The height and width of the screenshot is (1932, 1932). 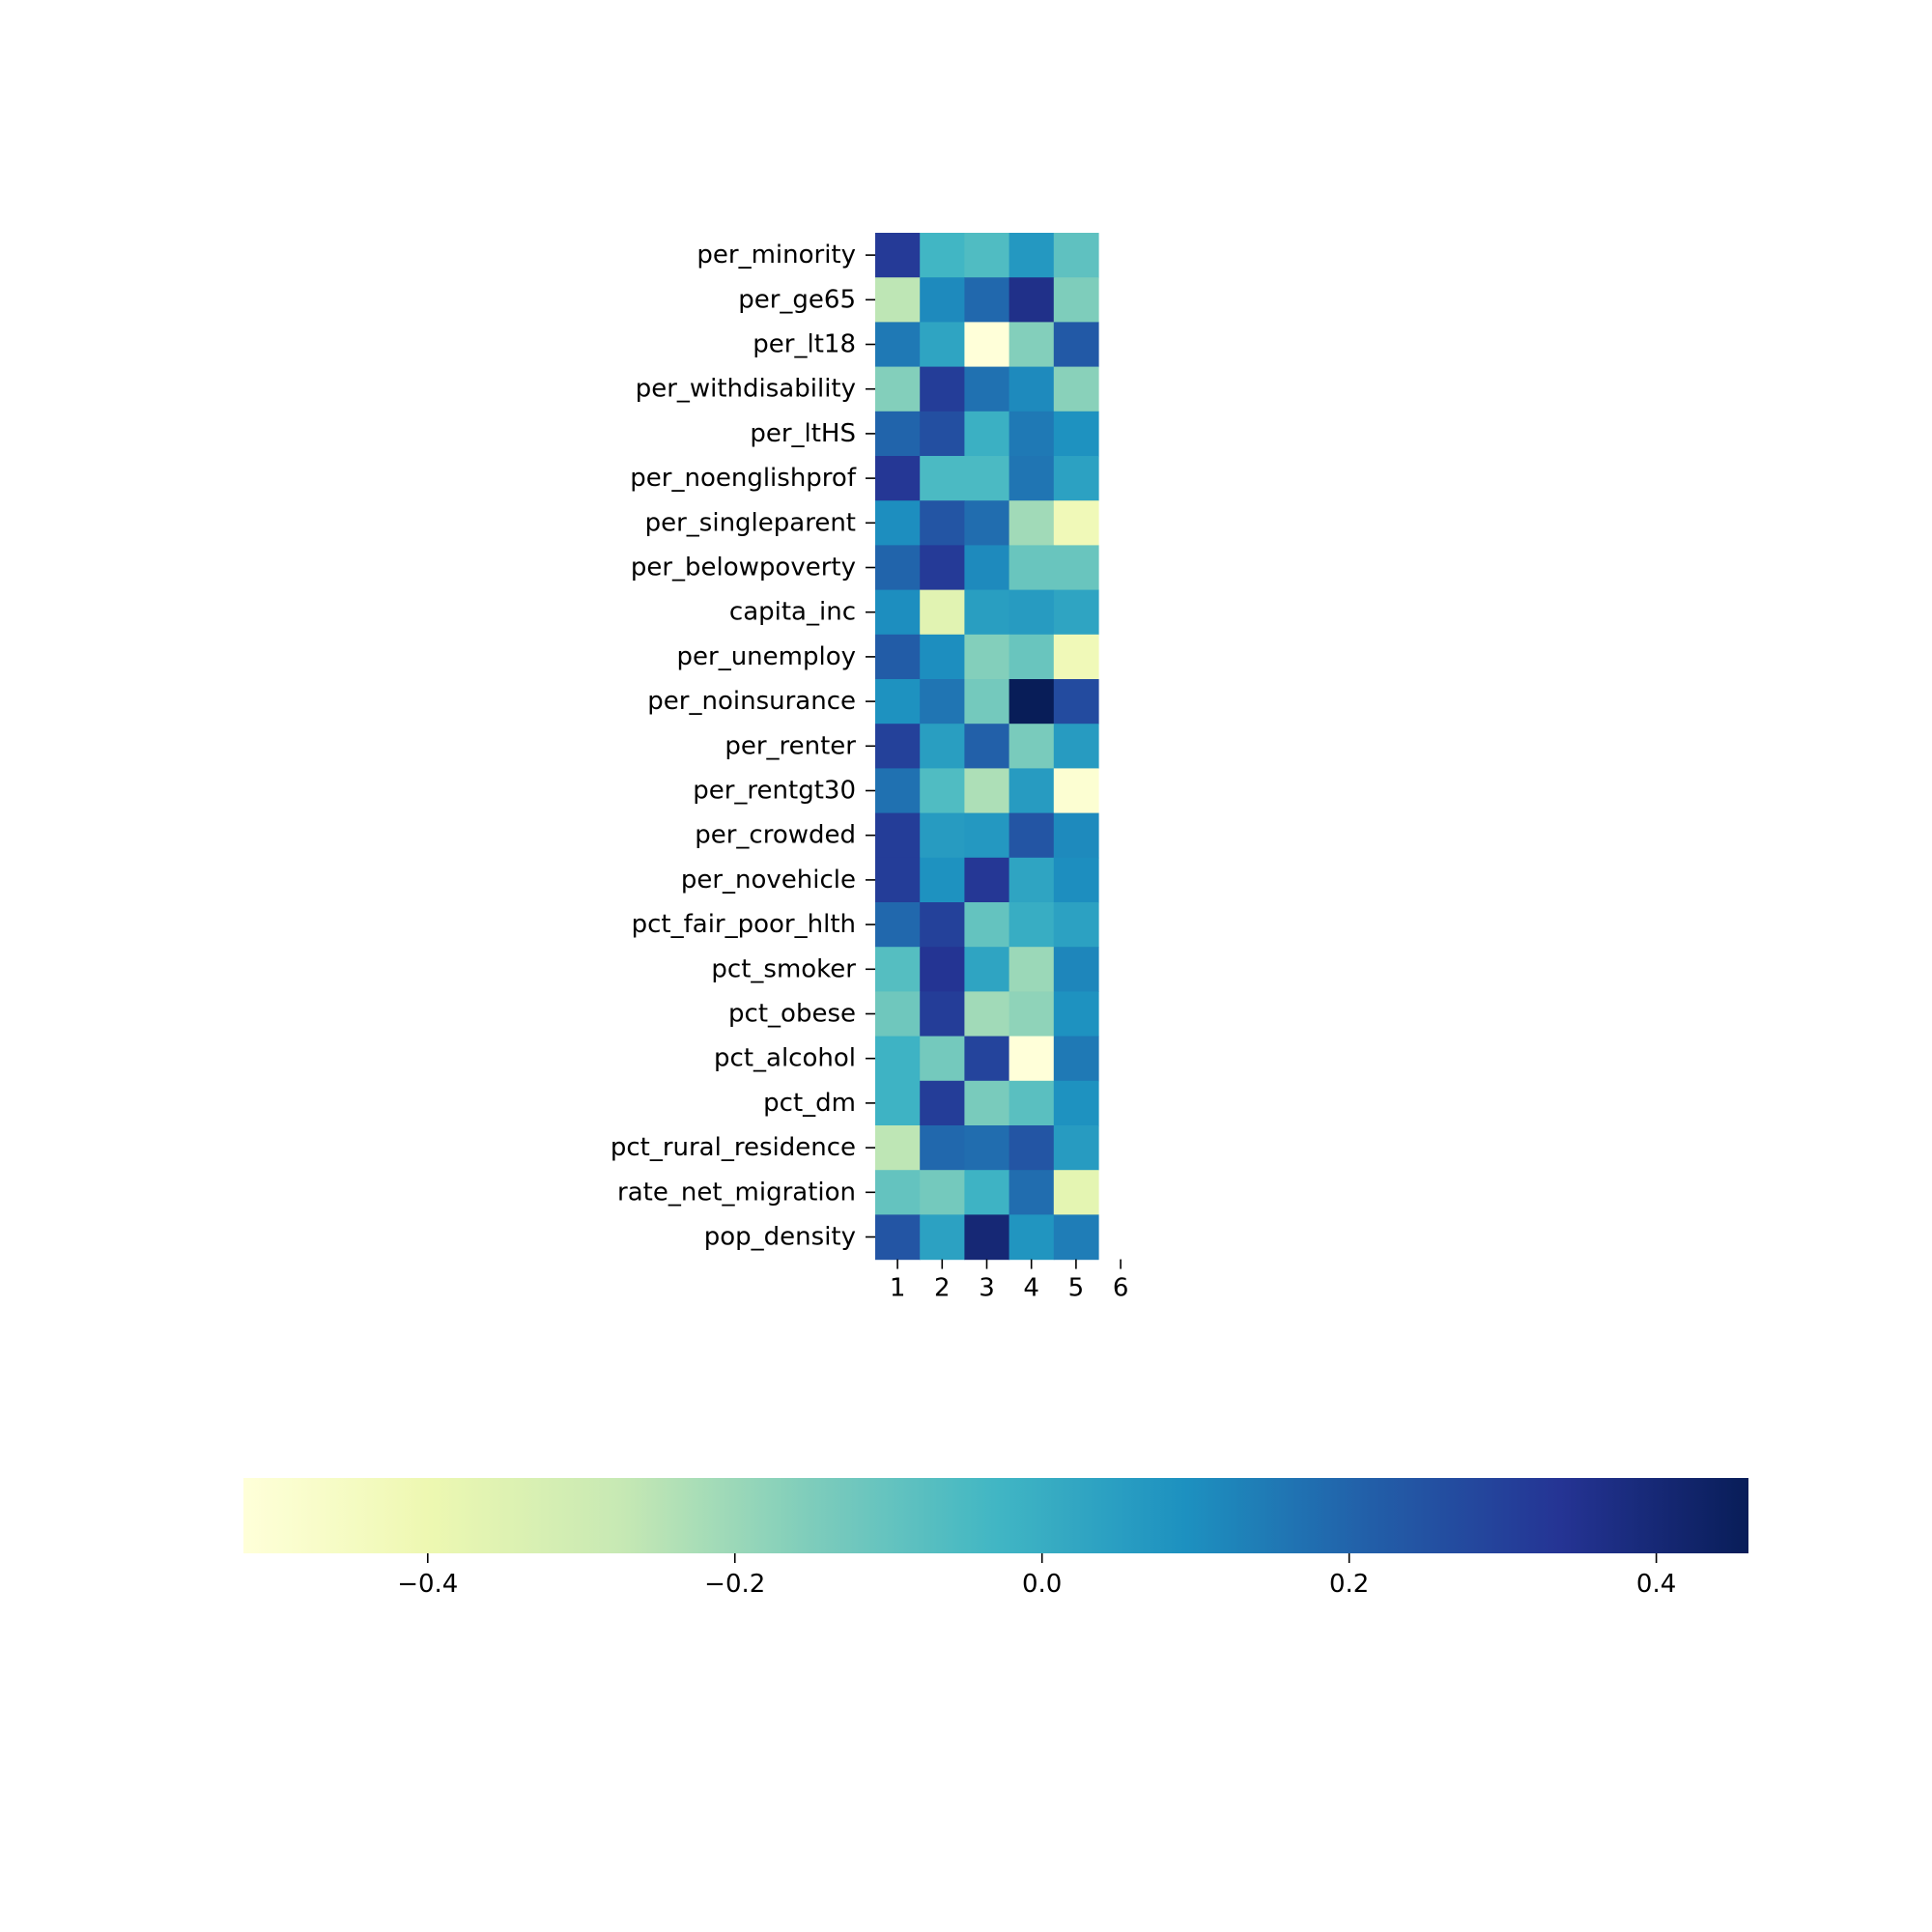 What do you see at coordinates (743, 568) in the screenshot?
I see `row-label: per_belowpoverty` at bounding box center [743, 568].